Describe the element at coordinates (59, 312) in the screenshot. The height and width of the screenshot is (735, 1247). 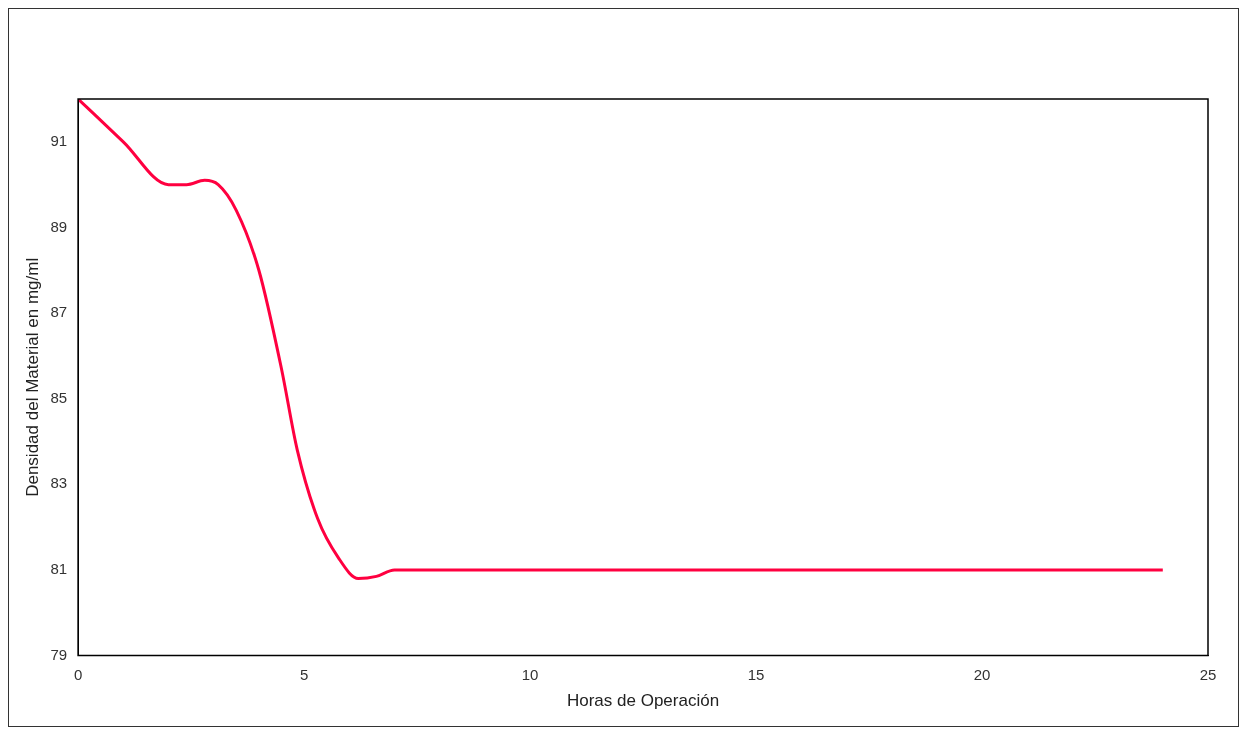
I see `y-tick-label: 87` at that location.